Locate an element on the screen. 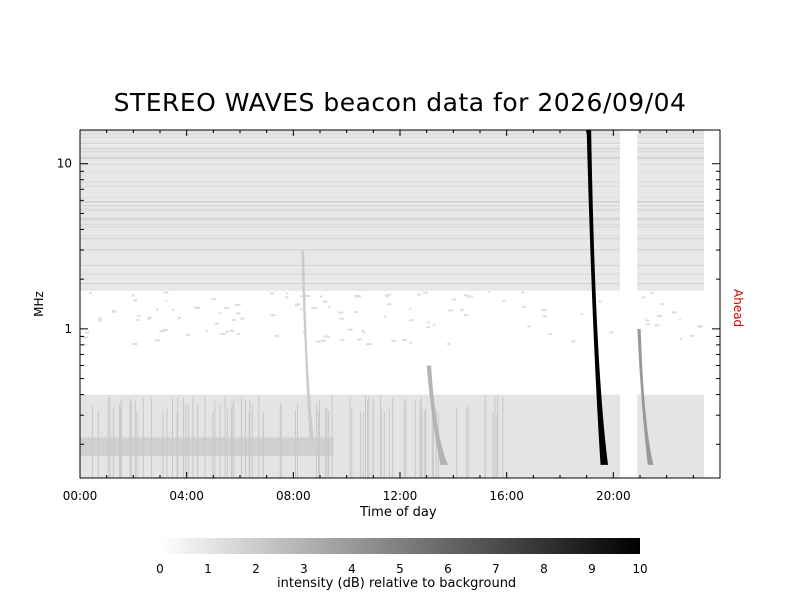  spacecraft-label: Ahead is located at coordinates (738, 308).